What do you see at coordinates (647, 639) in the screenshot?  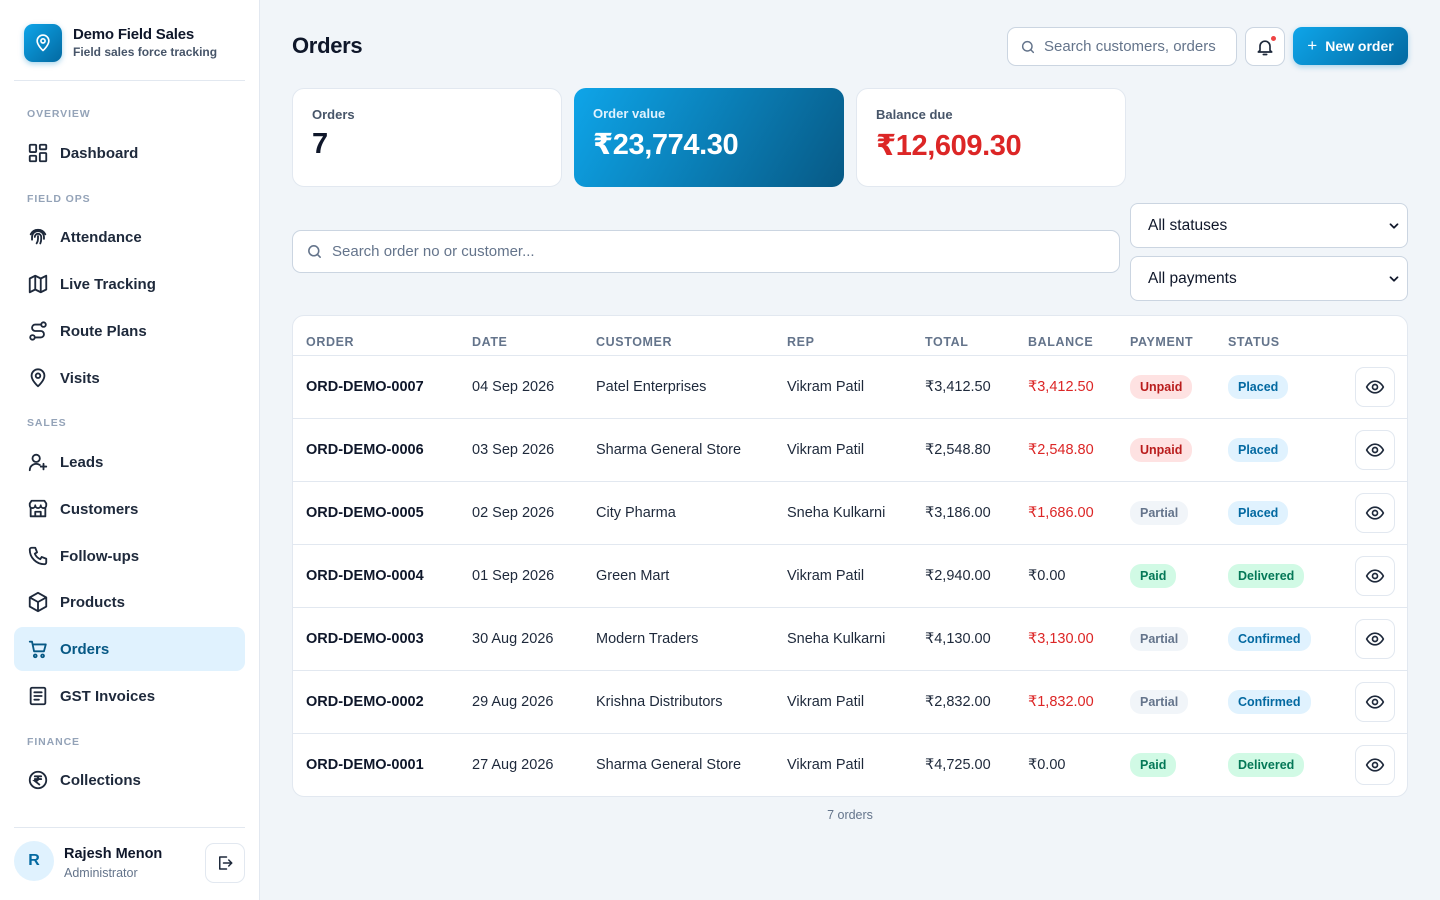 I see `customer-name: Modern Traders` at bounding box center [647, 639].